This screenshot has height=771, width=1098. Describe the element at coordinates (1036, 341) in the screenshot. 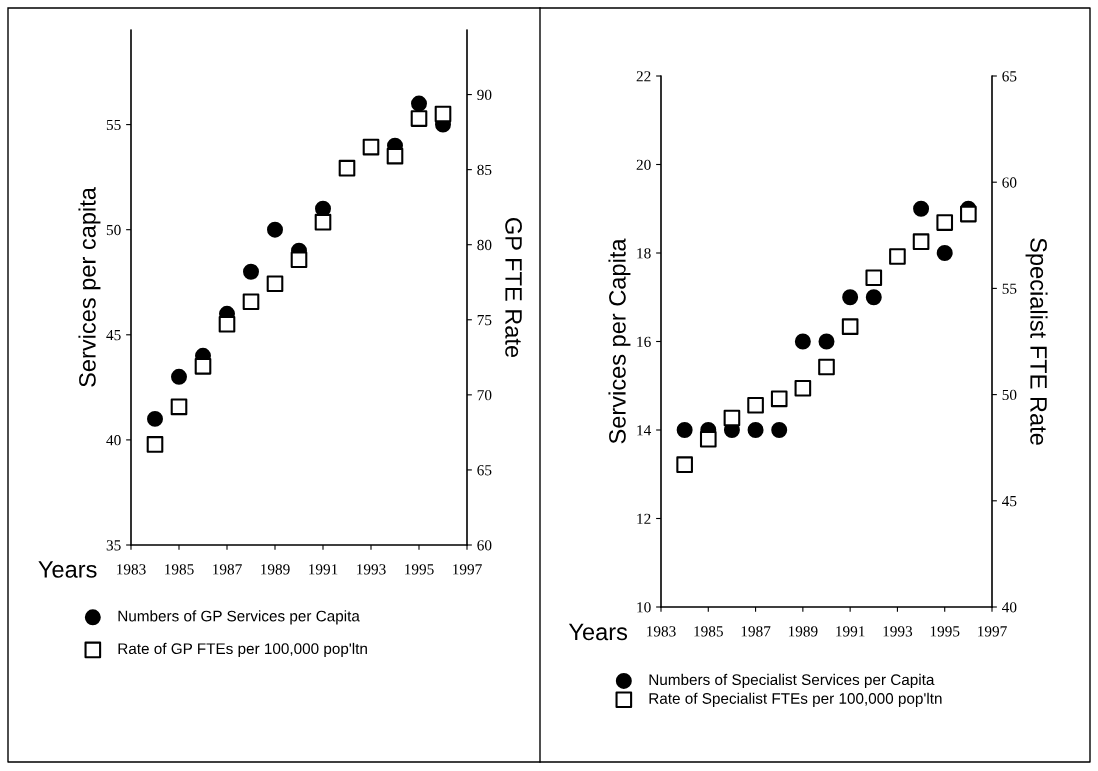

I see `y2-axis-title: Specialist FTE Rate` at that location.